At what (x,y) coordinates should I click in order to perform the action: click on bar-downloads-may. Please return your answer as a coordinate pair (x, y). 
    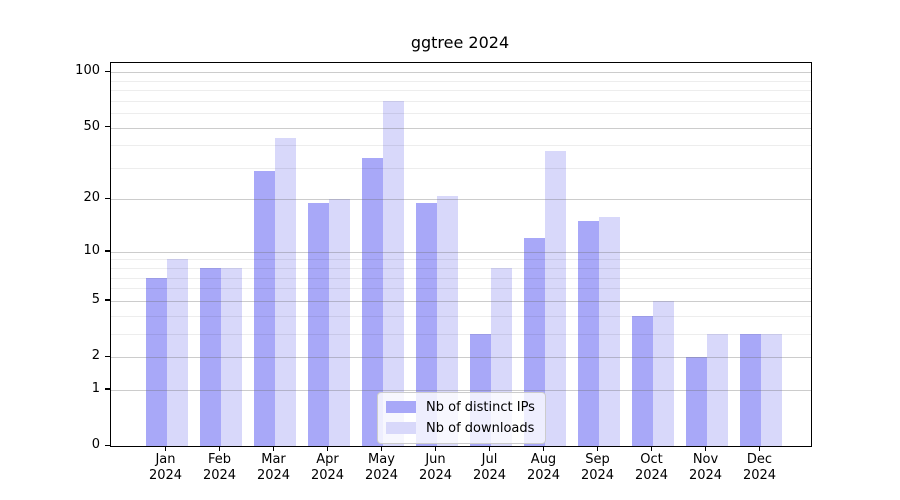
    Looking at the image, I should click on (393, 273).